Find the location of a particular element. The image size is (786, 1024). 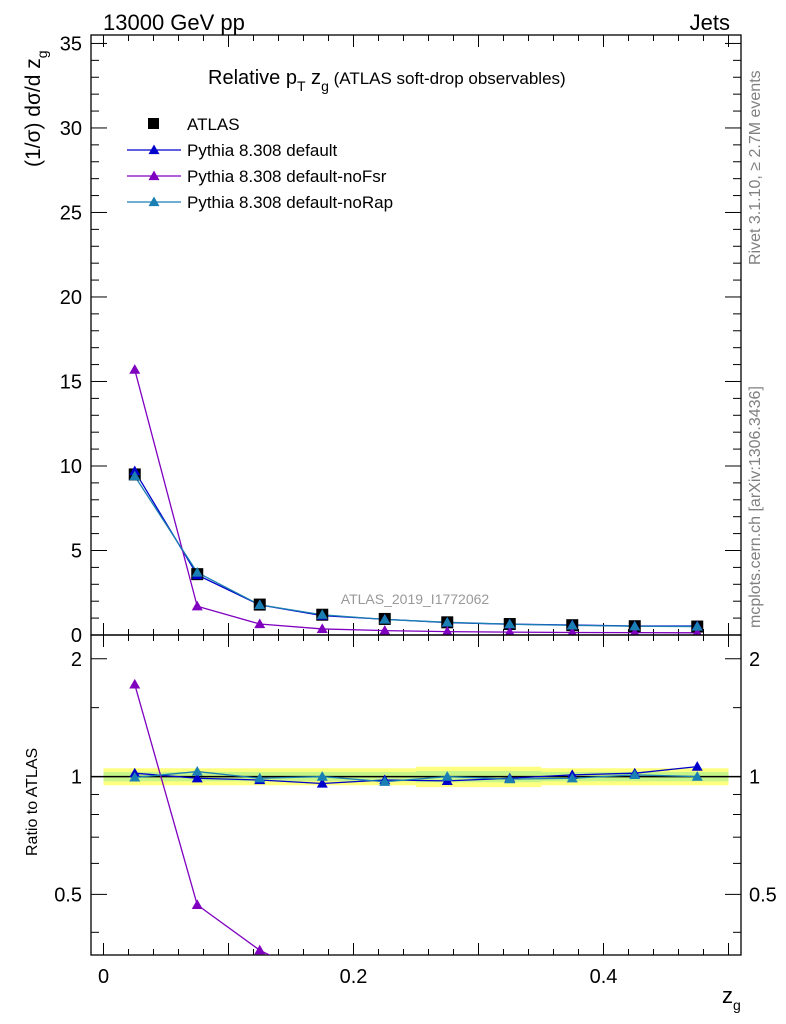

ratio-tick-label-right: 2 is located at coordinates (754, 660).